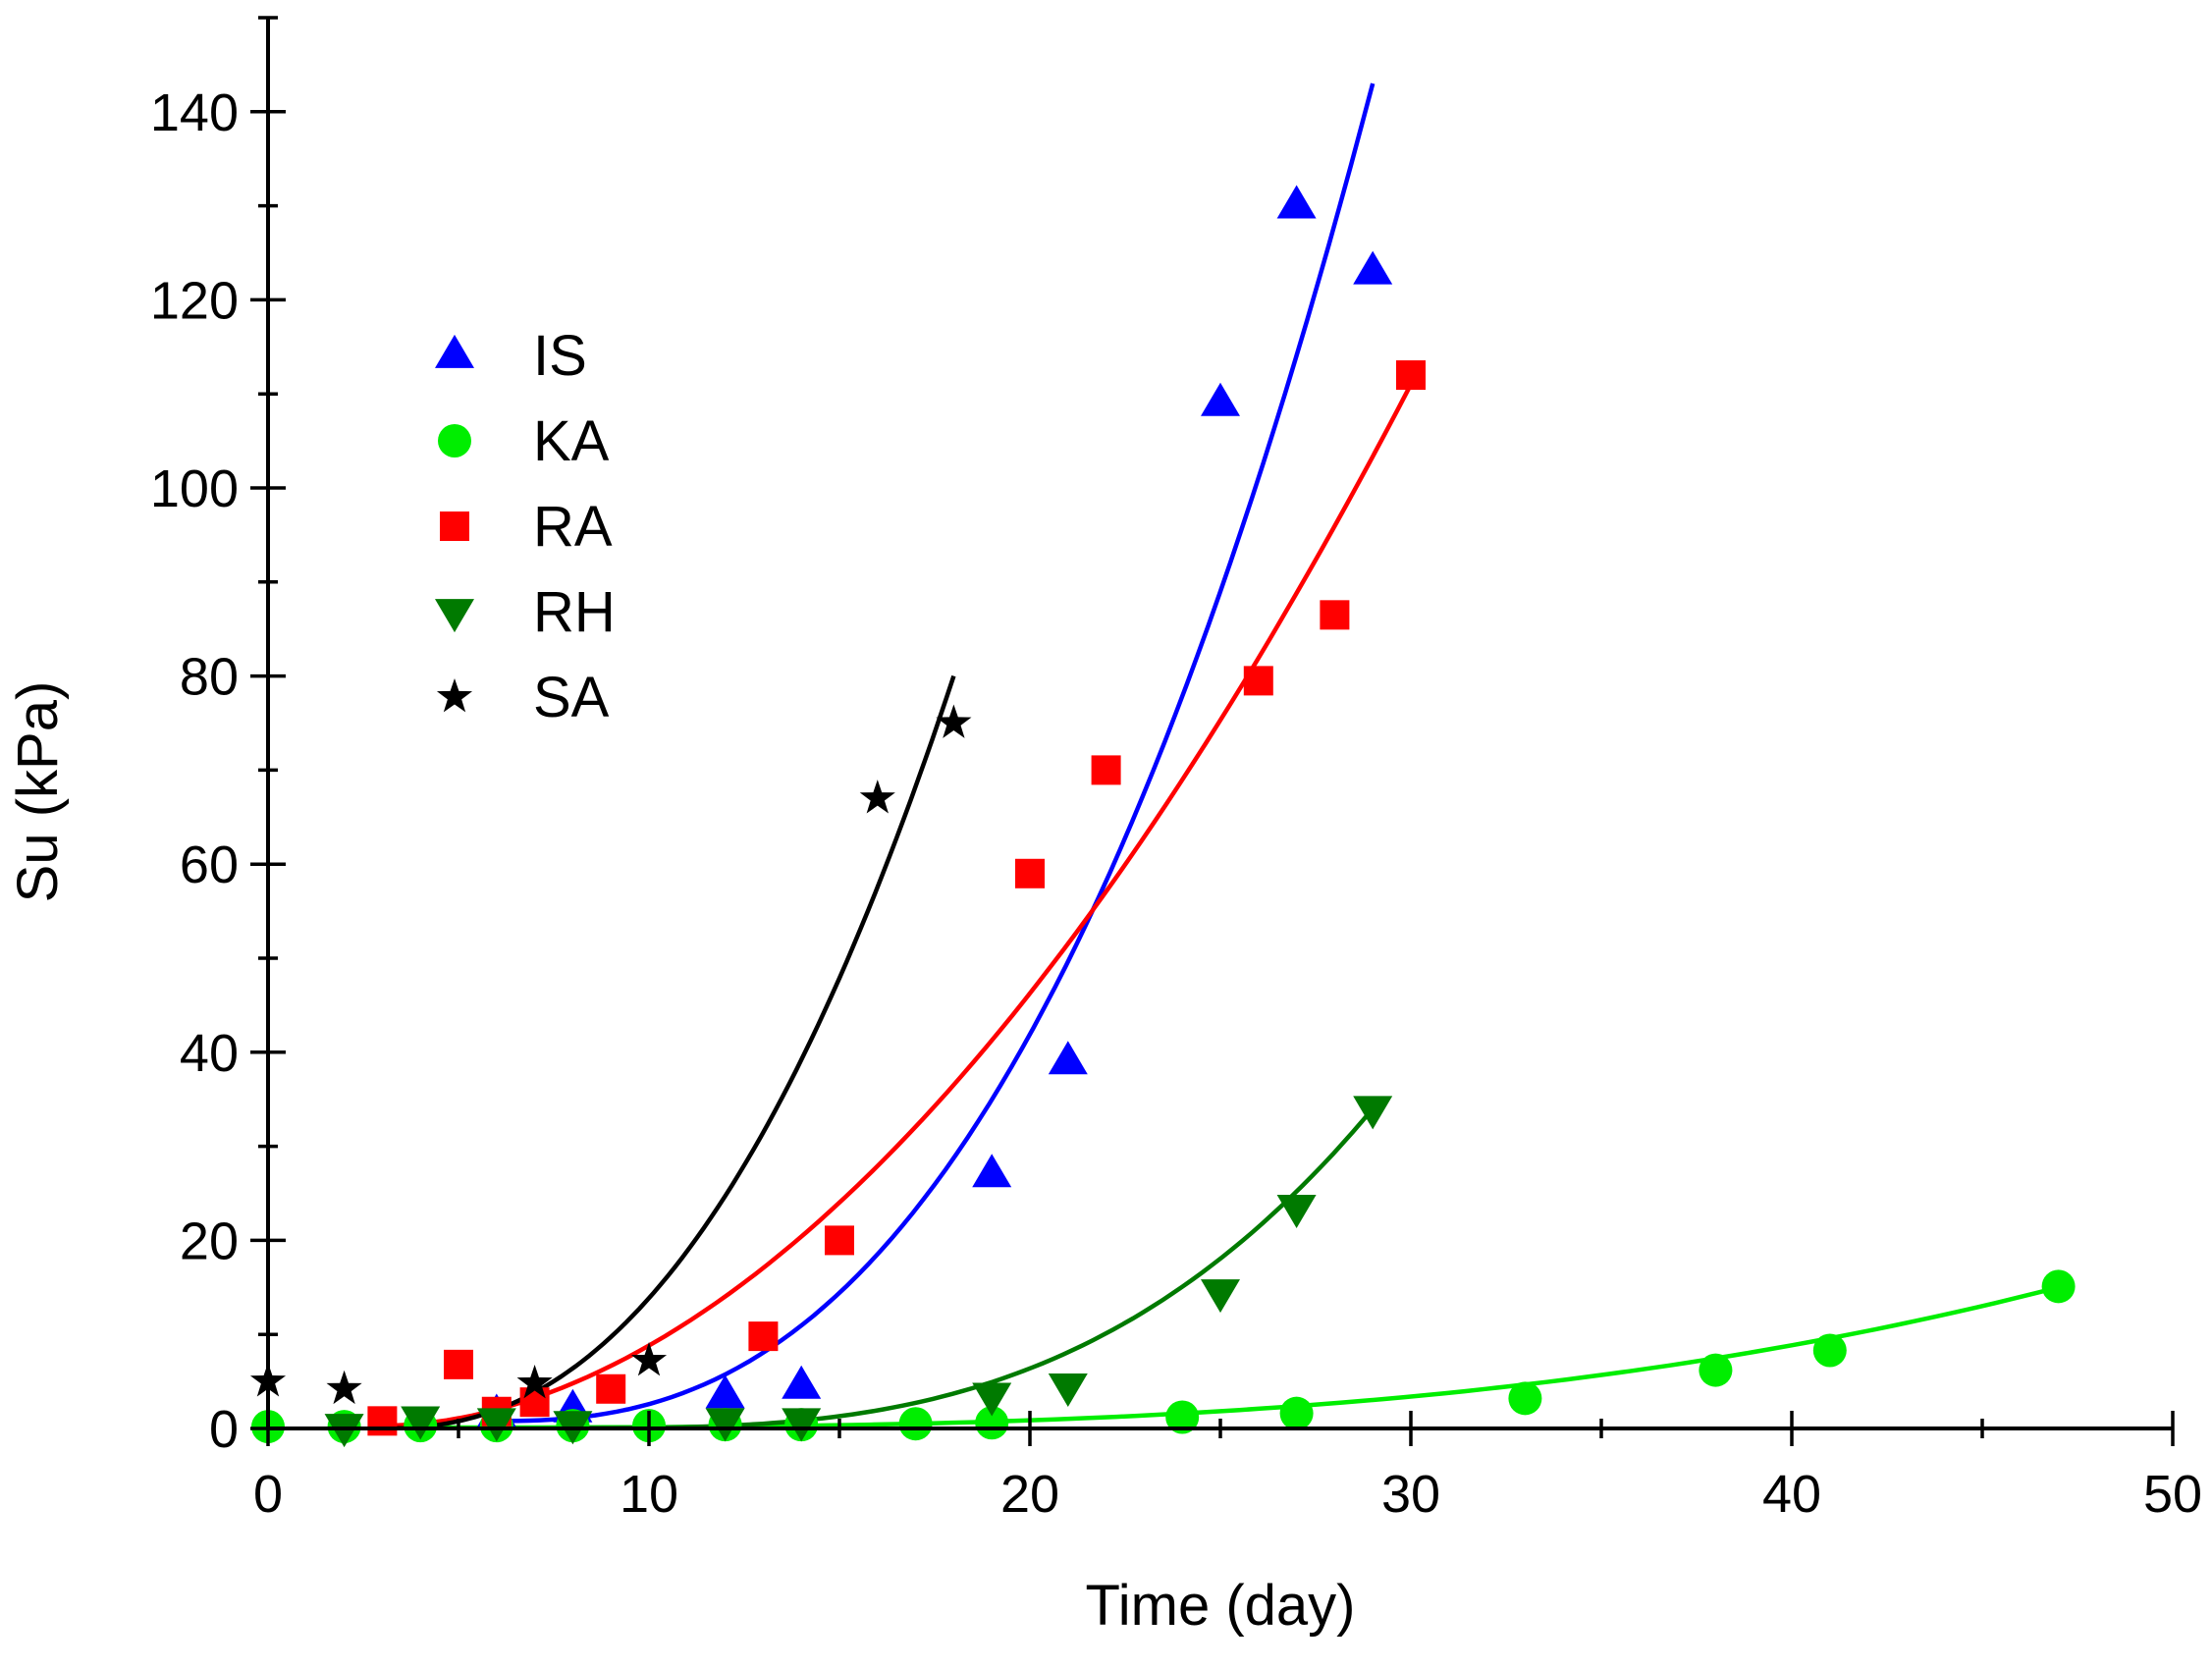 This screenshot has width=2212, height=1669. Describe the element at coordinates (194, 112) in the screenshot. I see `y-tick-label: 140` at that location.